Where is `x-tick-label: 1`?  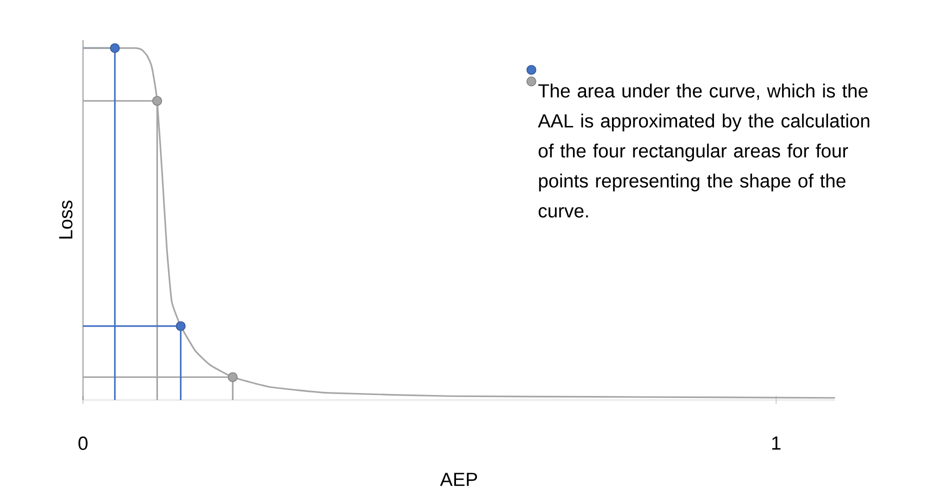 x-tick-label: 1 is located at coordinates (776, 443).